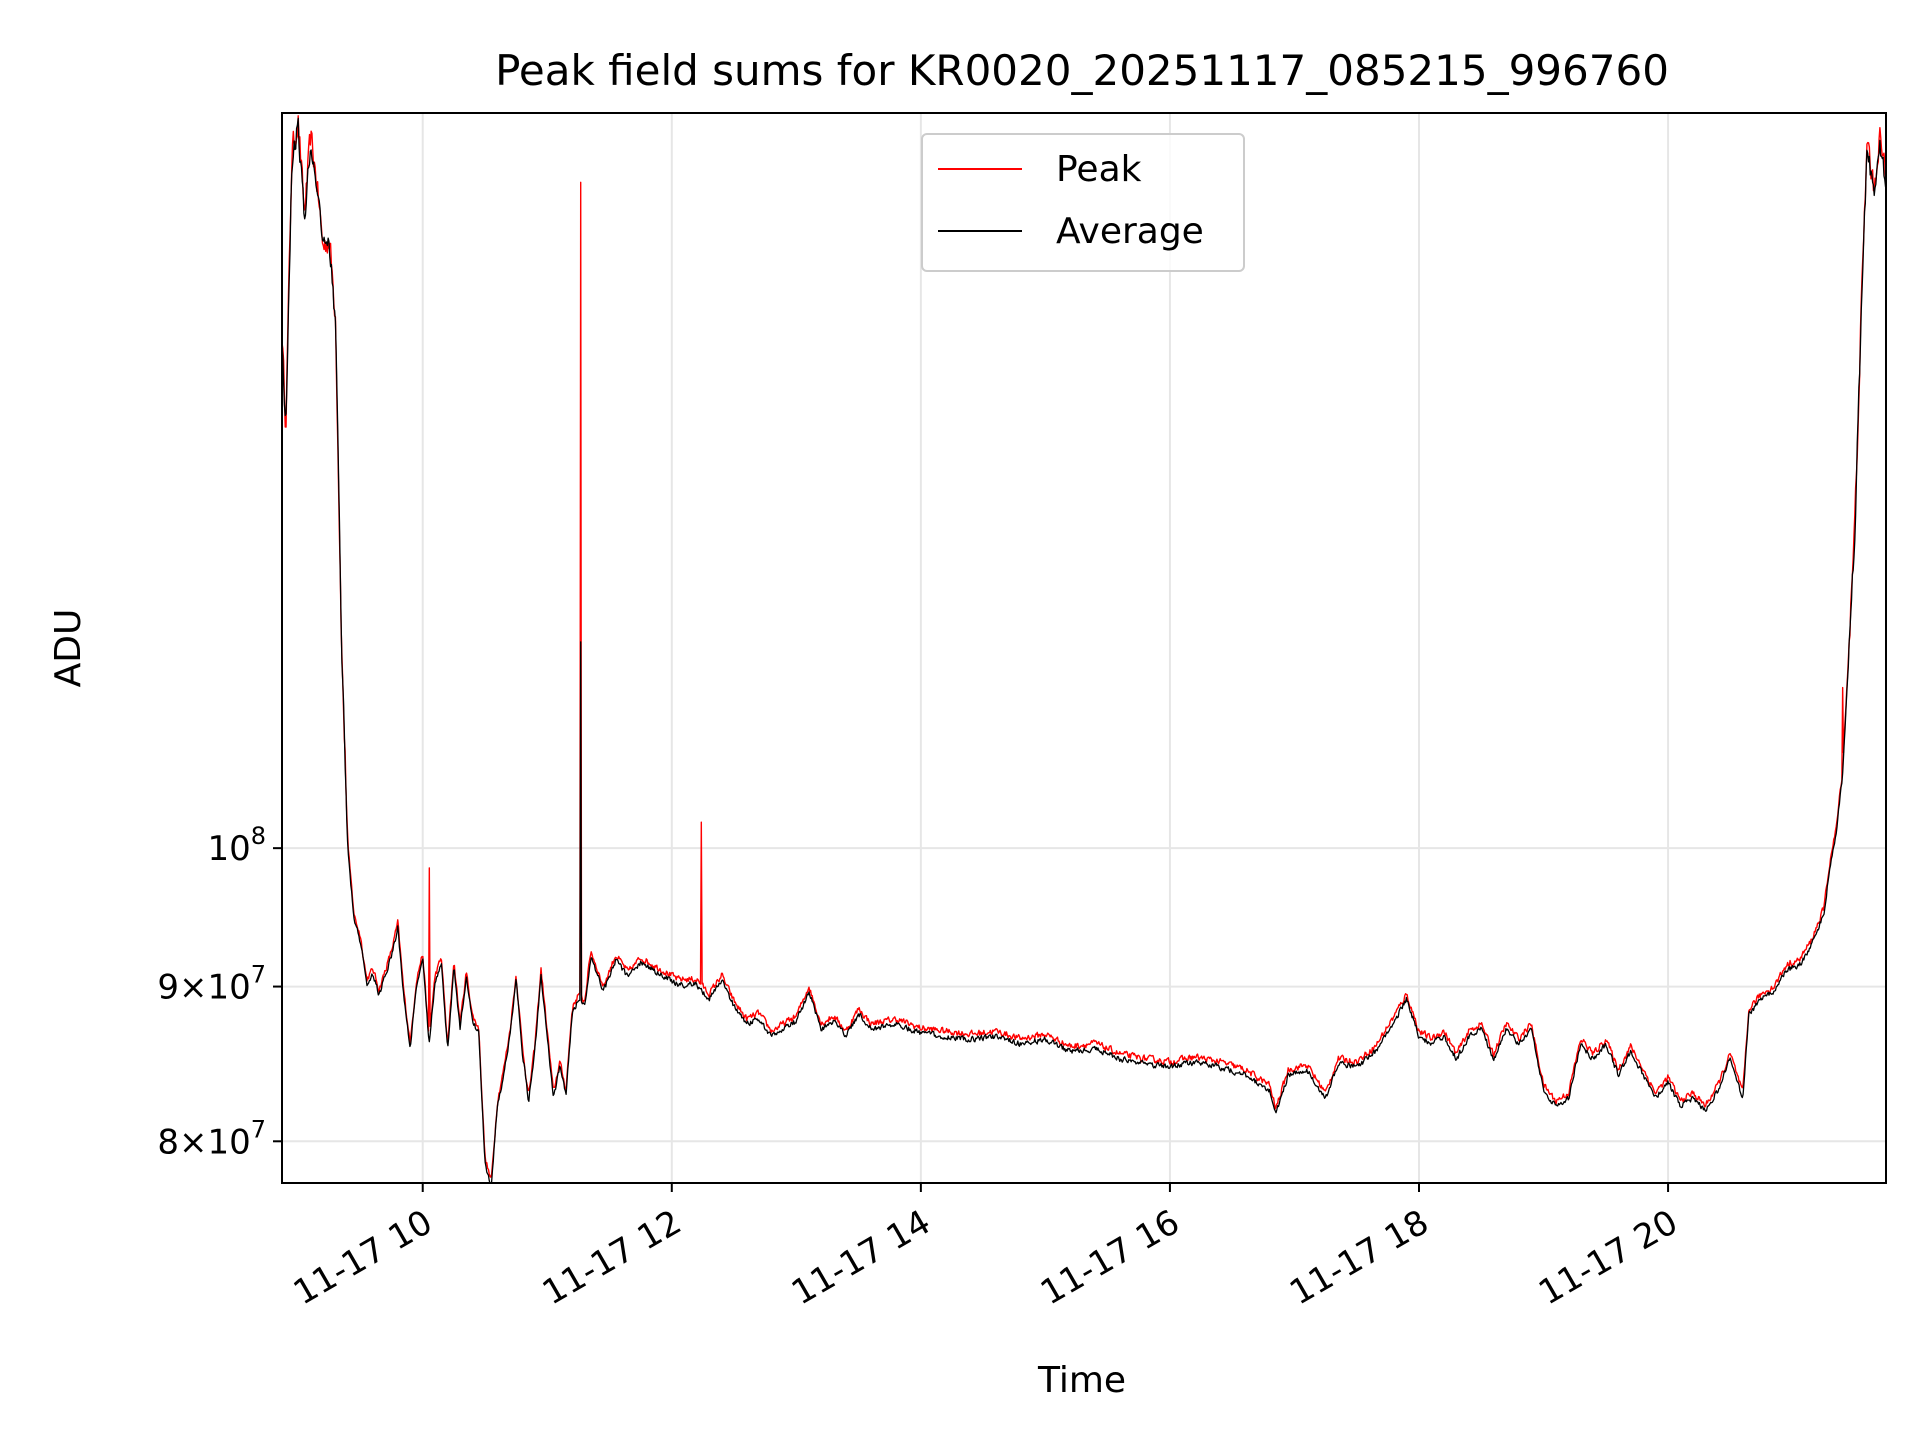 The height and width of the screenshot is (1440, 1920). I want to click on legend-label-peak: Peak, so click(1099, 169).